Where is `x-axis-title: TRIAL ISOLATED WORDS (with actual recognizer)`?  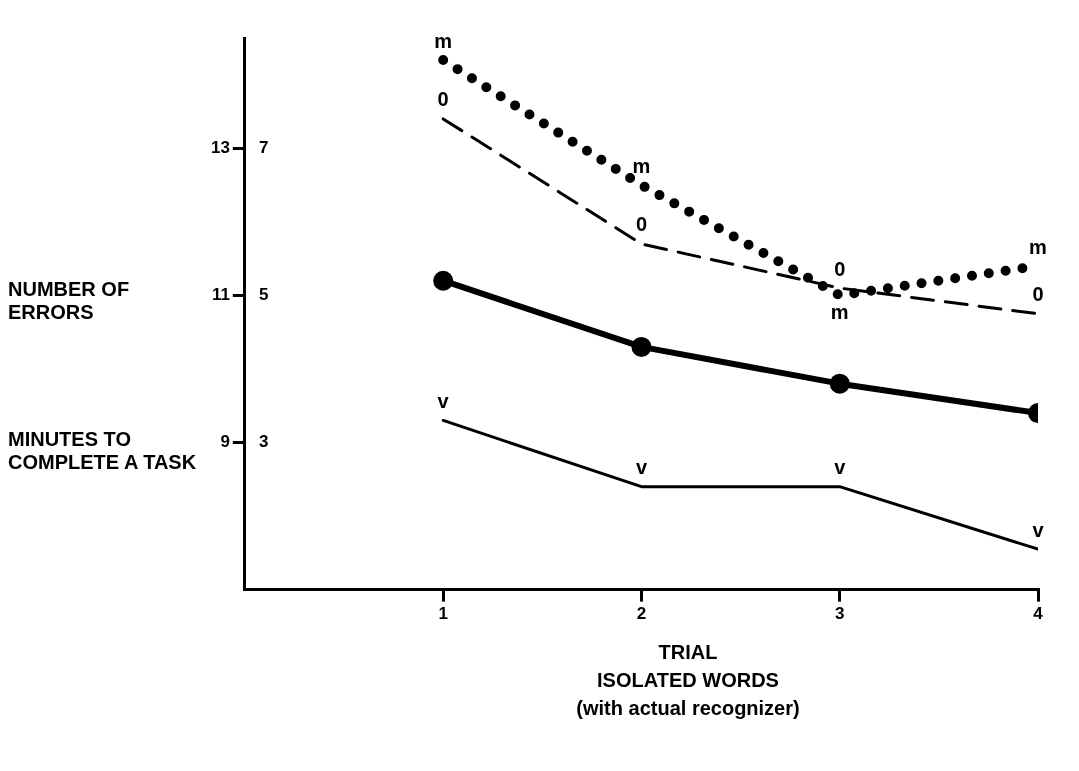
x-axis-title: TRIAL ISOLATED WORDS (with actual recognizer) is located at coordinates (688, 680).